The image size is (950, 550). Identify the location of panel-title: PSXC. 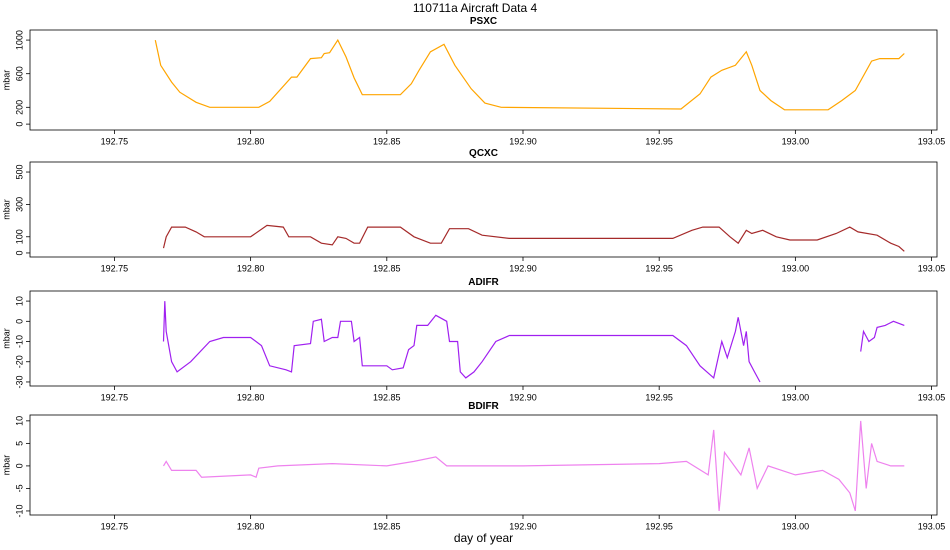
(483, 21).